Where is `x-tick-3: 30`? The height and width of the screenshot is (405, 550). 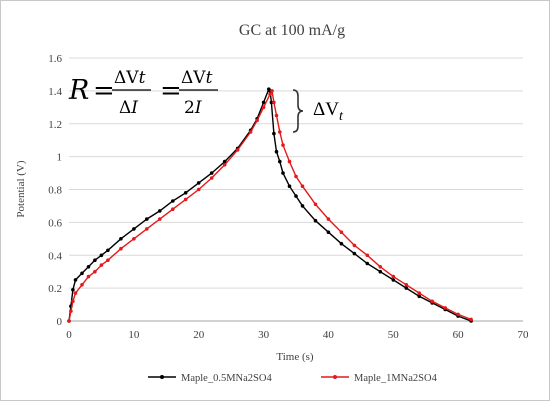 x-tick-3: 30 is located at coordinates (264, 335).